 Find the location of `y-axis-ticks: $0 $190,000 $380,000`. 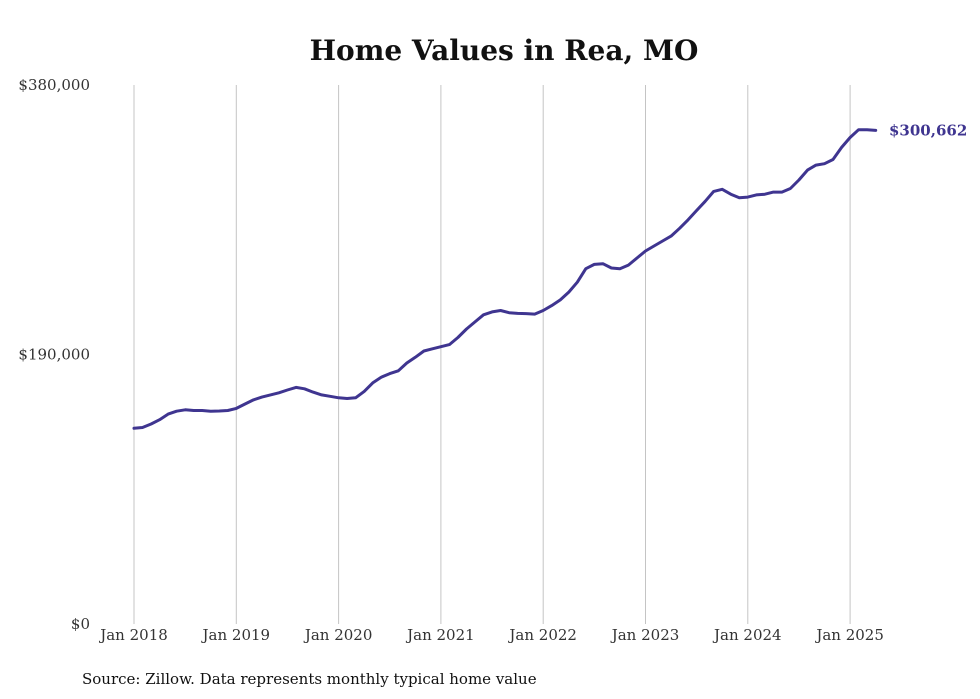

y-axis-ticks: $0 $190,000 $380,000 is located at coordinates (54, 354).